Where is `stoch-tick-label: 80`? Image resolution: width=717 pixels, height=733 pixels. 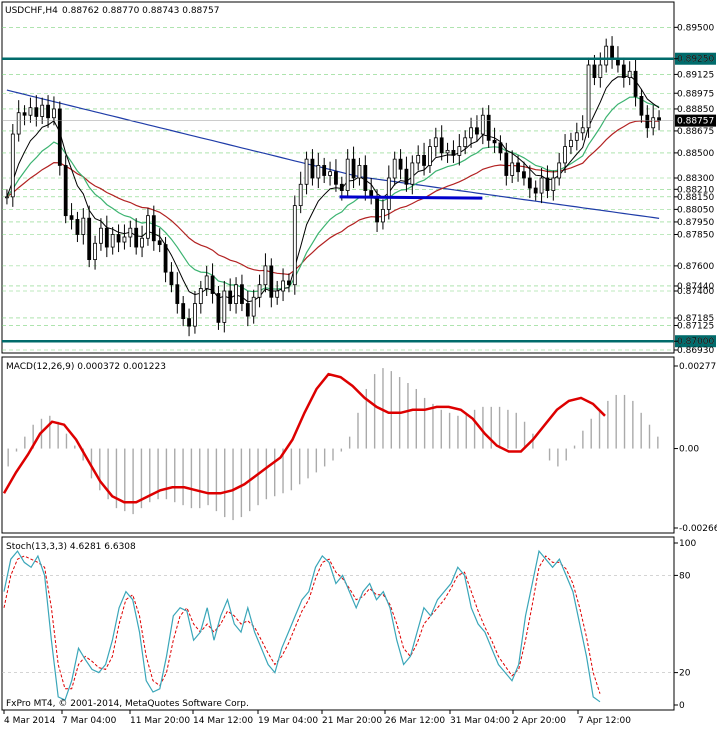 stoch-tick-label: 80 is located at coordinates (685, 576).